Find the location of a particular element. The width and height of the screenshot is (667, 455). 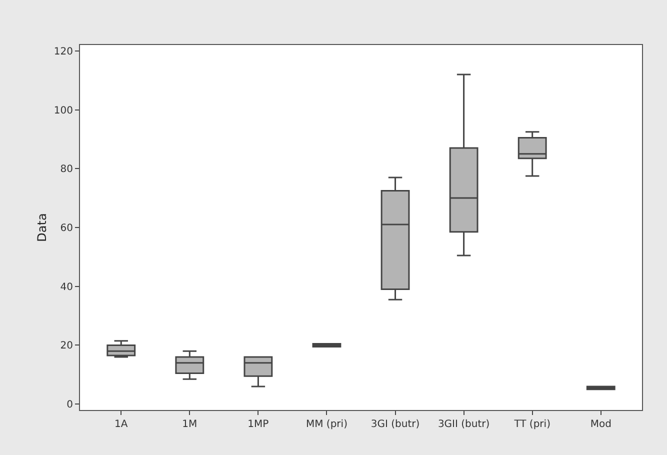

x-tick-label: 3GII (butr) is located at coordinates (464, 424).